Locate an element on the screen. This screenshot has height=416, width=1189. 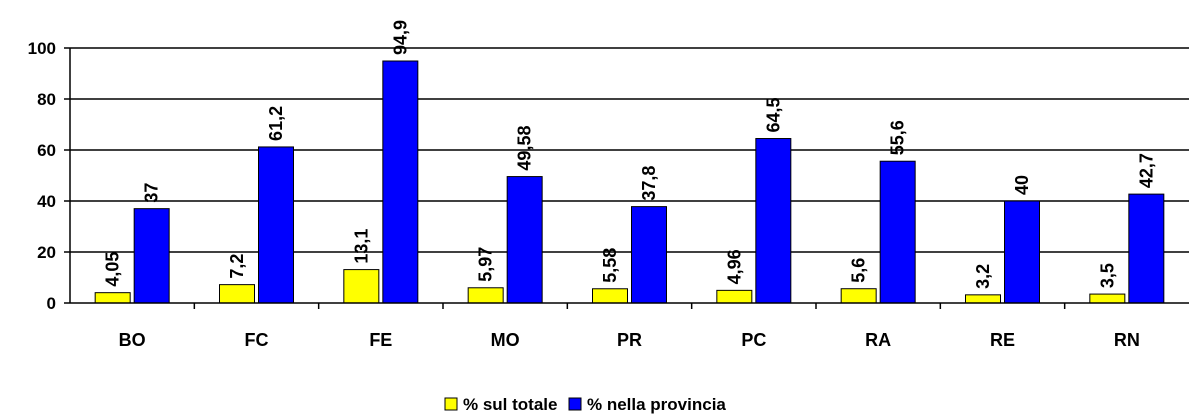
data-label-RA-series-2: 55,6 is located at coordinates (898, 137).